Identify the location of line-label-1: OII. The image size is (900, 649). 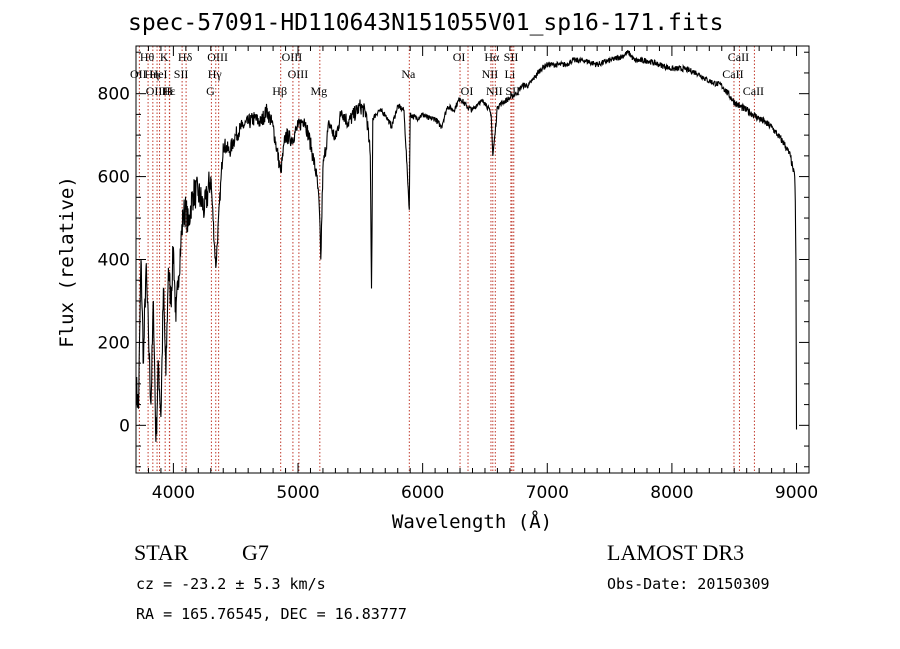
(138, 74).